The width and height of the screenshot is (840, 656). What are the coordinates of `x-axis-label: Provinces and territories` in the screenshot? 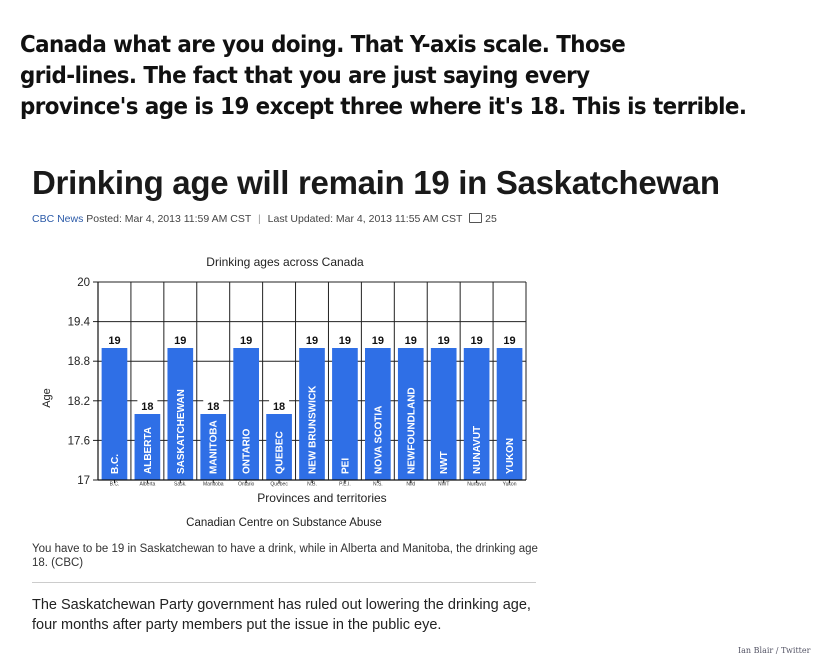 It's located at (321, 498).